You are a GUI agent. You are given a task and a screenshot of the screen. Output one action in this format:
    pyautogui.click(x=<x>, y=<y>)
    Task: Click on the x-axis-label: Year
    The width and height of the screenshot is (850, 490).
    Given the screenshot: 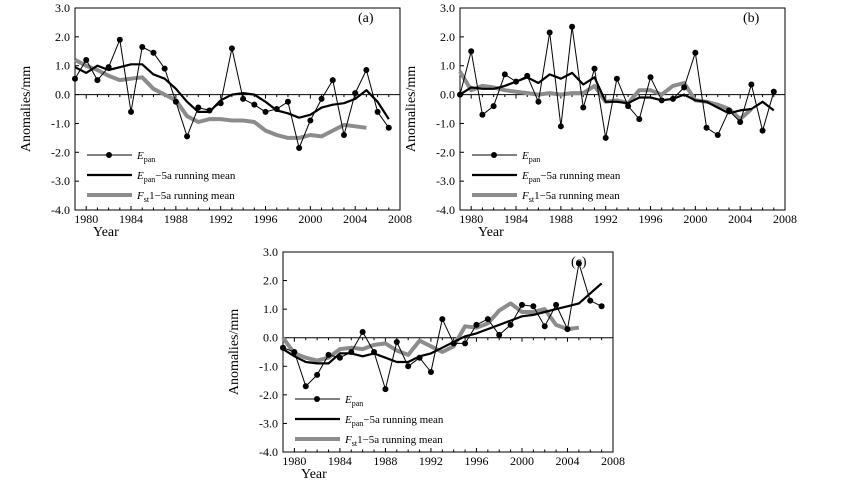 What is the action you would take?
    pyautogui.click(x=106, y=232)
    